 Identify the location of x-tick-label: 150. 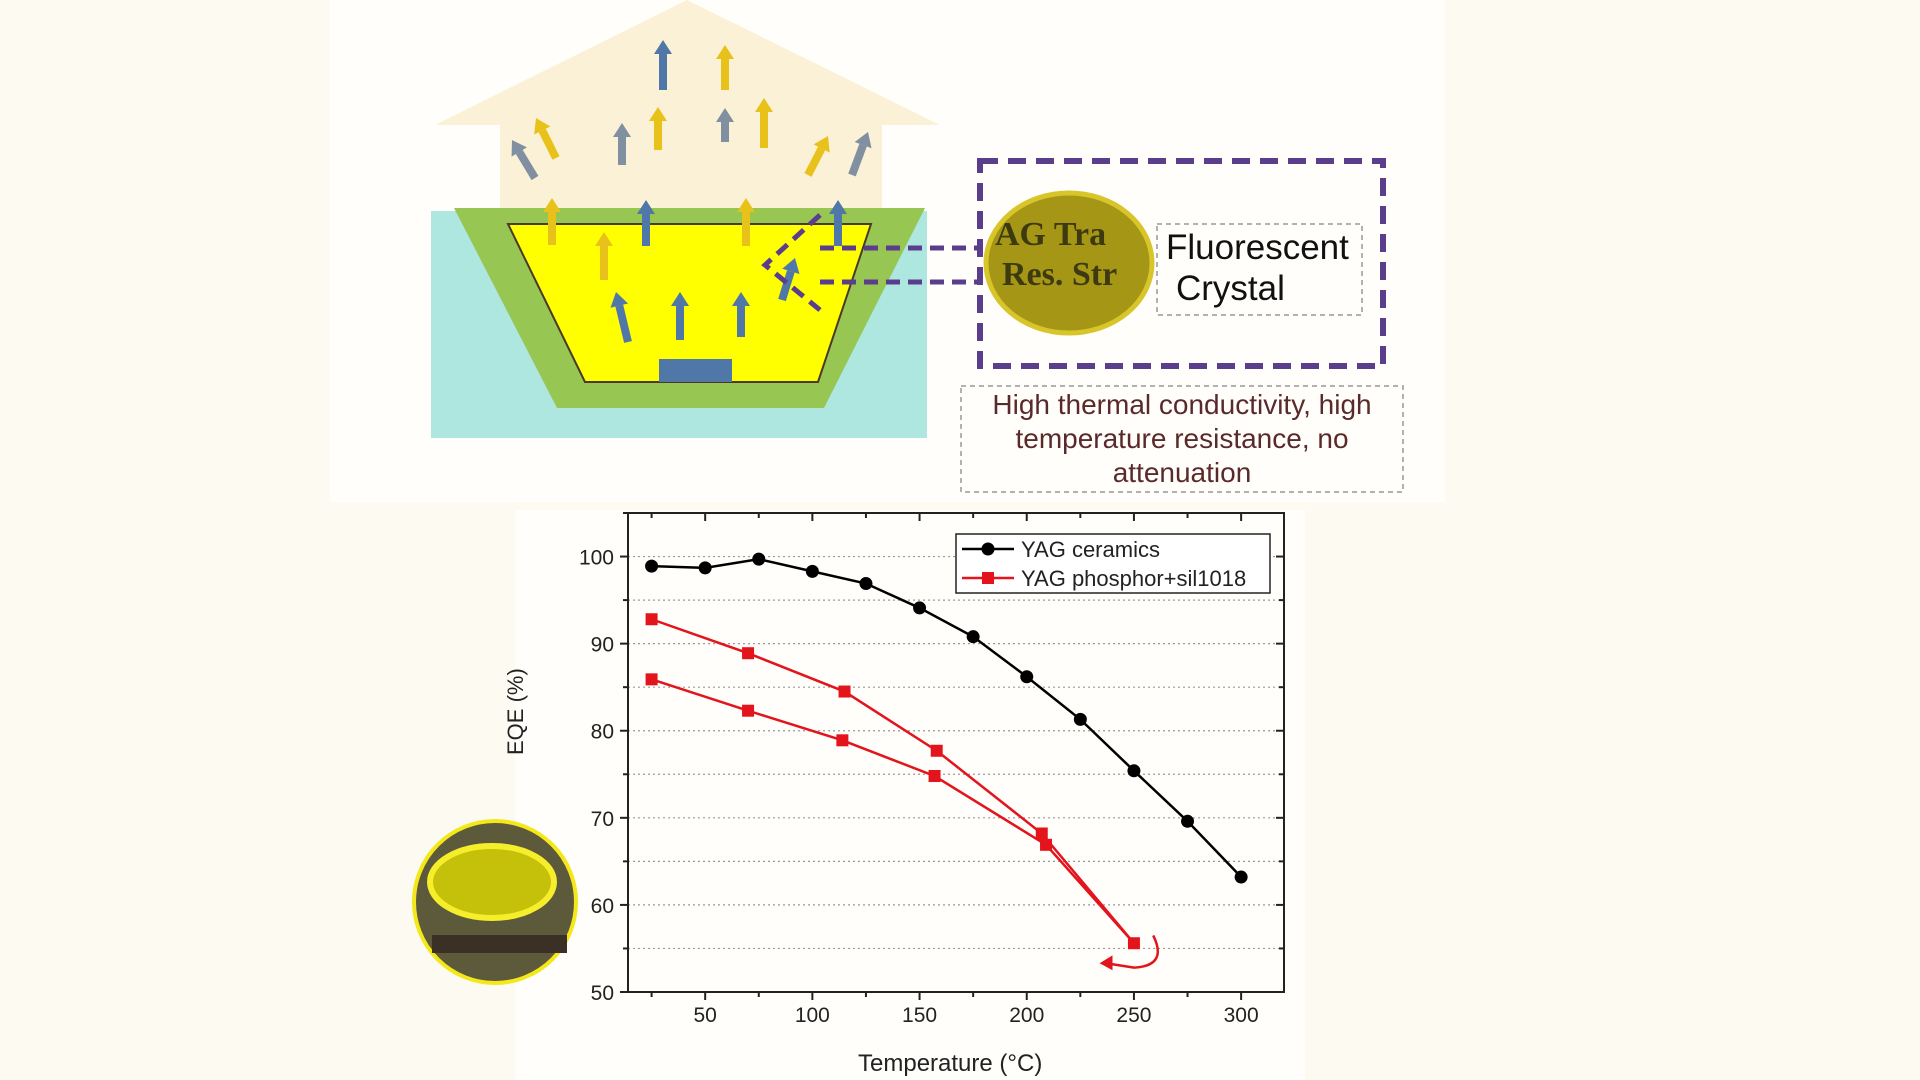
(919, 1015).